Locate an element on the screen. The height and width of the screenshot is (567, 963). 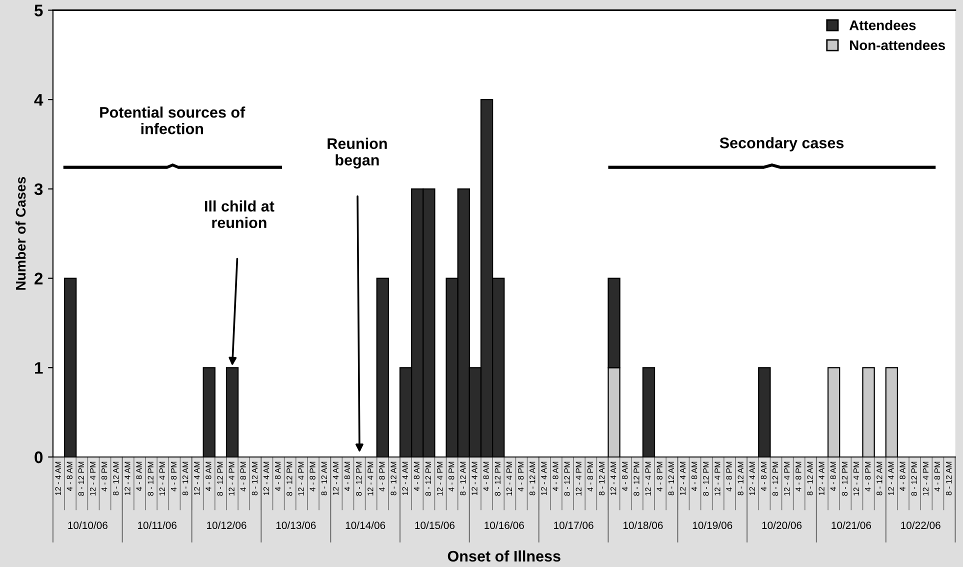
text: 10/18/06 is located at coordinates (643, 525).